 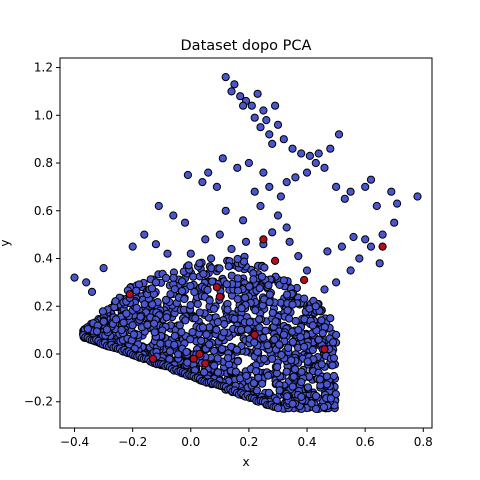 What do you see at coordinates (42, 235) in the screenshot?
I see `y-axis-ticks: −0.2 0.0 0.2 0.4 0.6 0.8 1.0 1.2` at bounding box center [42, 235].